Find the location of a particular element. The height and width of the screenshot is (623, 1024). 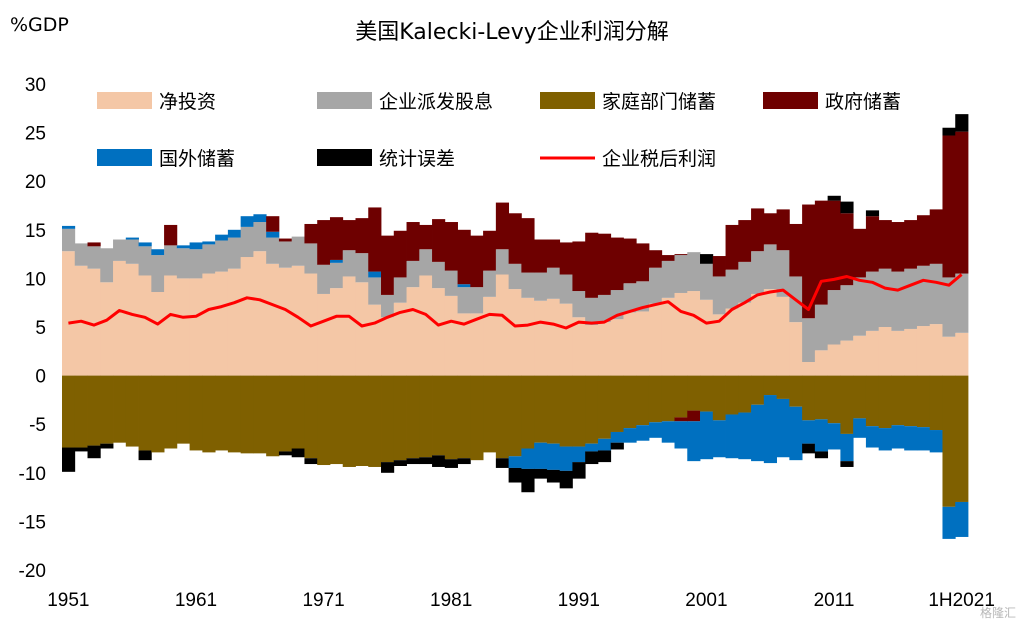

watermark: 格隆汇 is located at coordinates (997, 613).